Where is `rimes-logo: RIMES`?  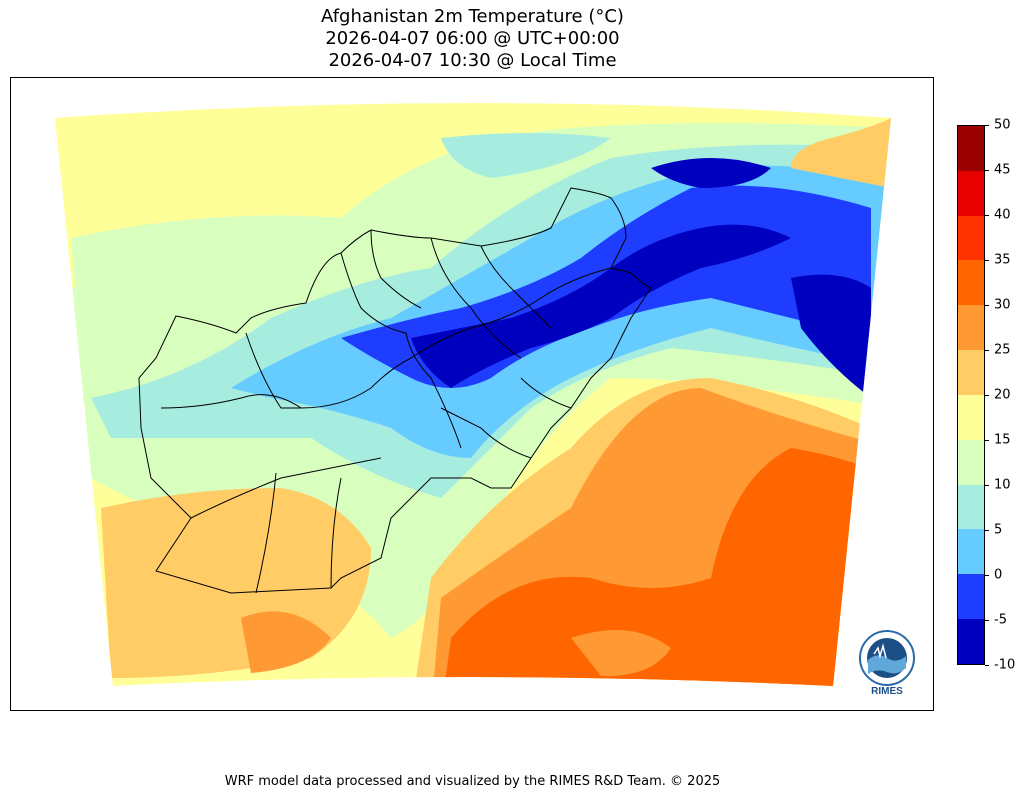 rimes-logo: RIMES is located at coordinates (887, 664).